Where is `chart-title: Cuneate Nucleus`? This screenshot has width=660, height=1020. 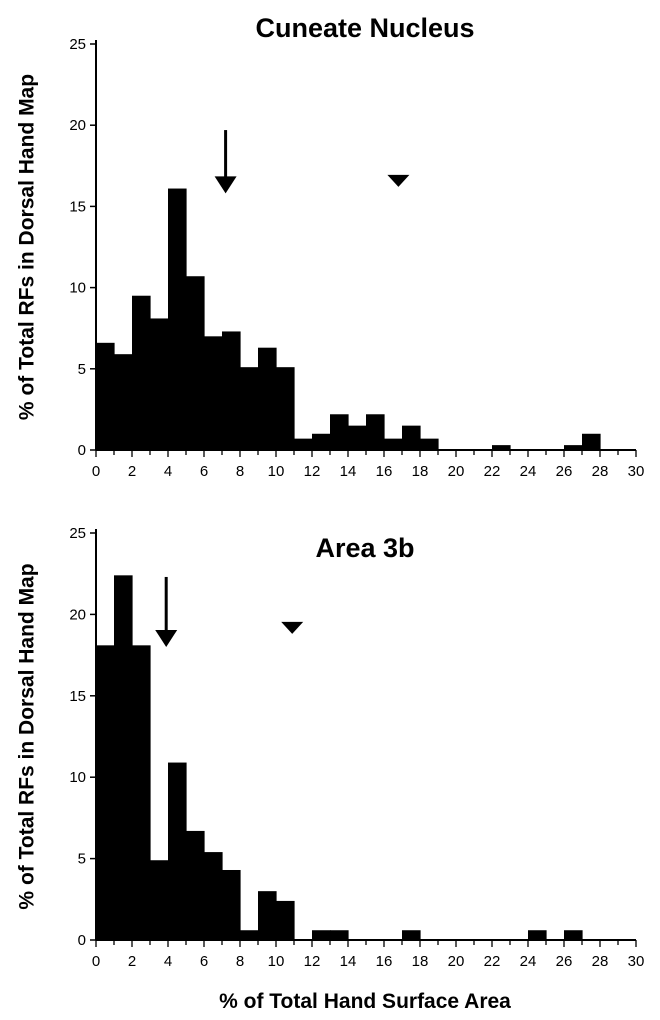 chart-title: Cuneate Nucleus is located at coordinates (364, 28).